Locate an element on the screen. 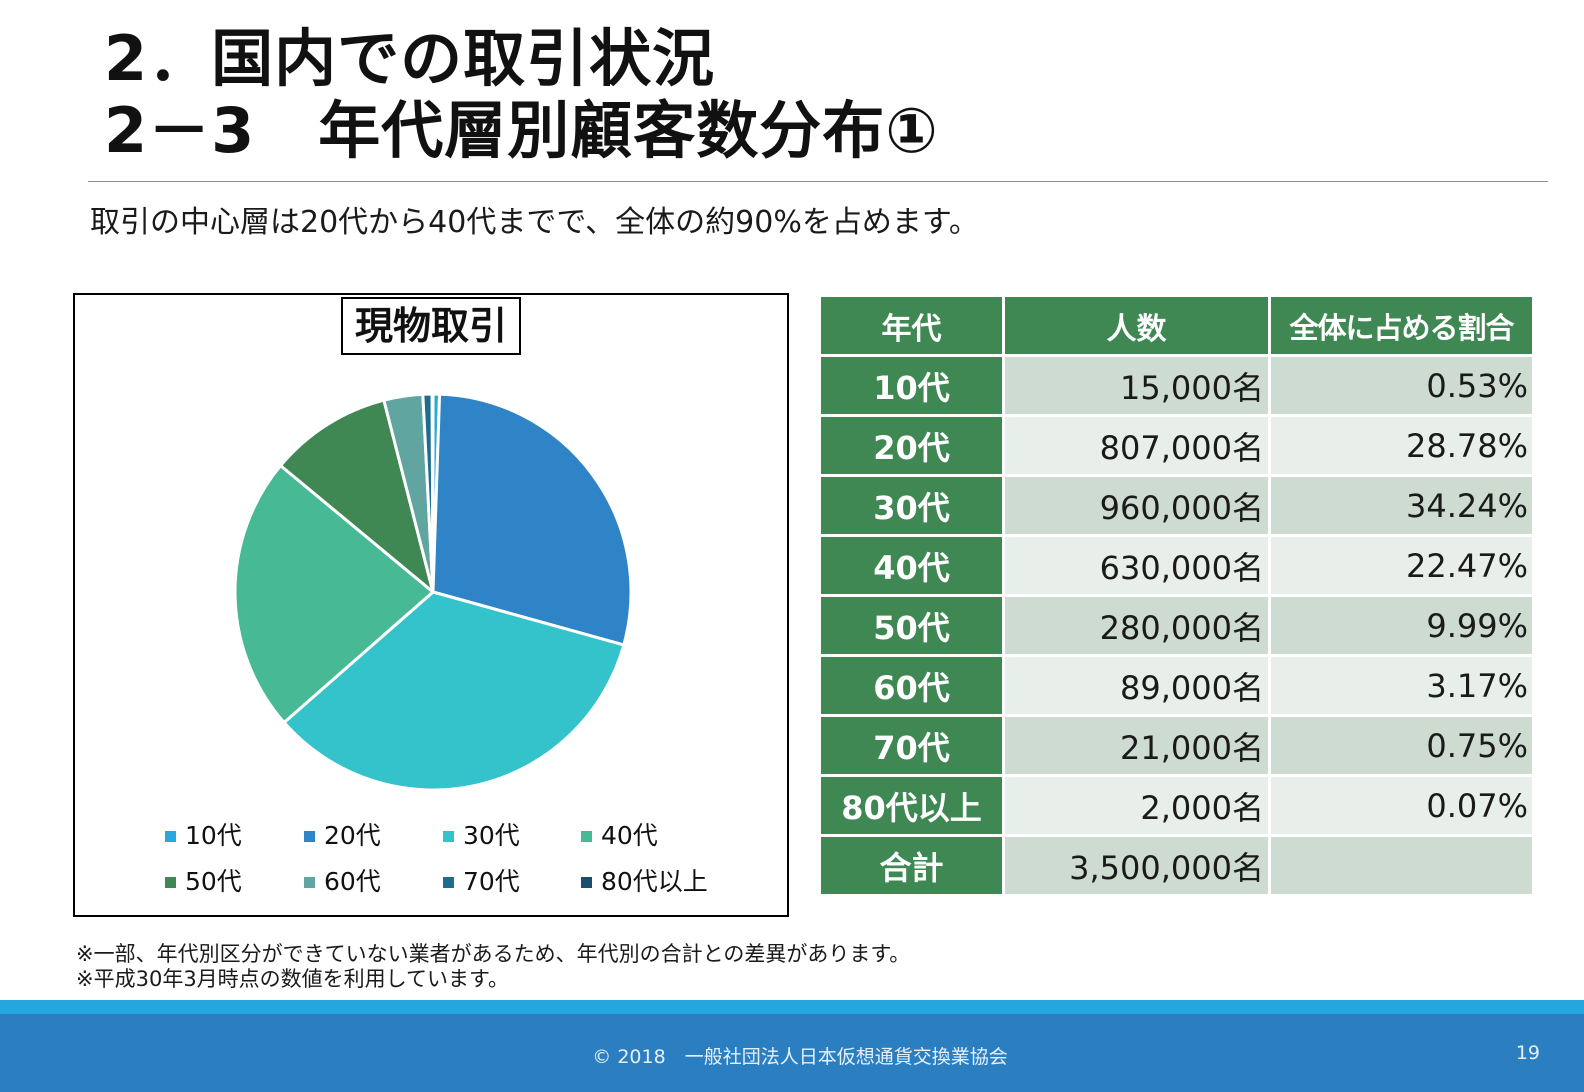  legend-item: 10代 is located at coordinates (203, 836).